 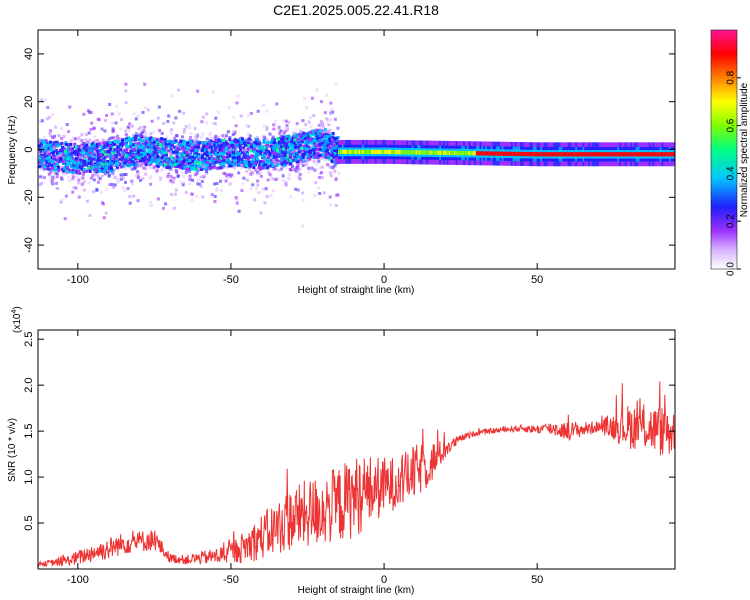 What do you see at coordinates (78, 280) in the screenshot?
I see `x-tick-label: -100` at bounding box center [78, 280].